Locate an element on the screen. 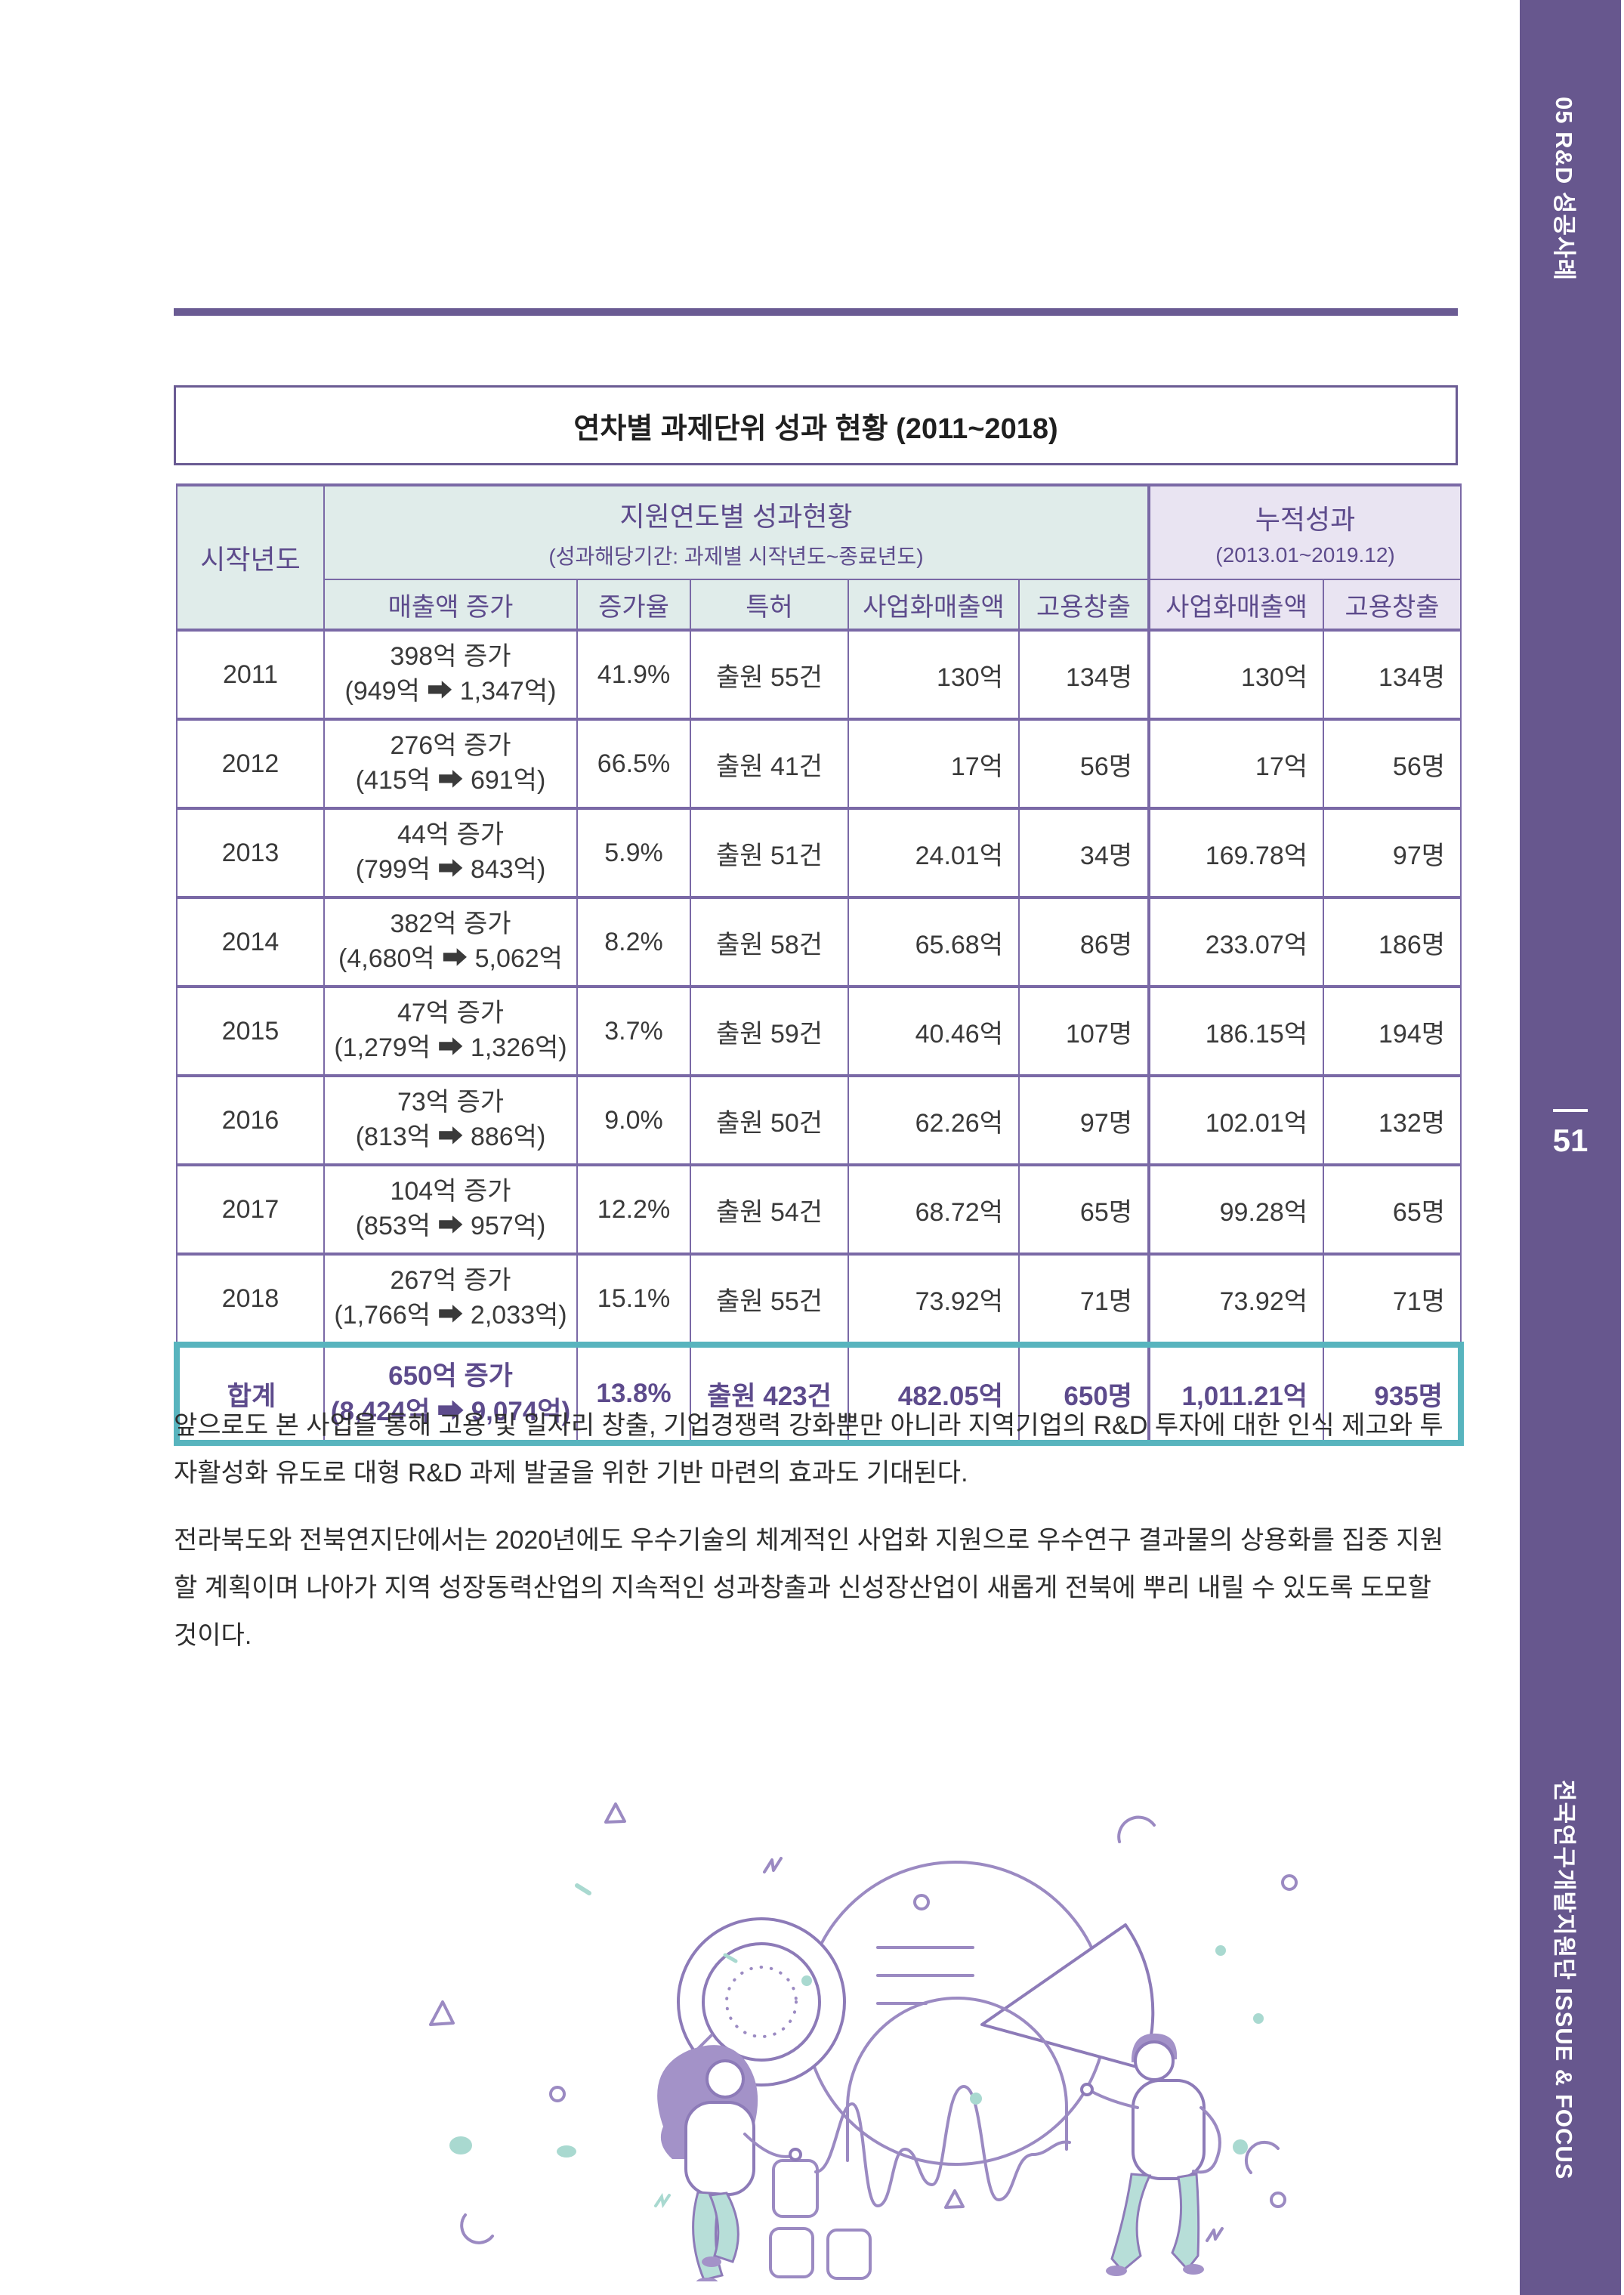 The image size is (1624, 2295). sales-change-line: 104억 증가 is located at coordinates (450, 1192).